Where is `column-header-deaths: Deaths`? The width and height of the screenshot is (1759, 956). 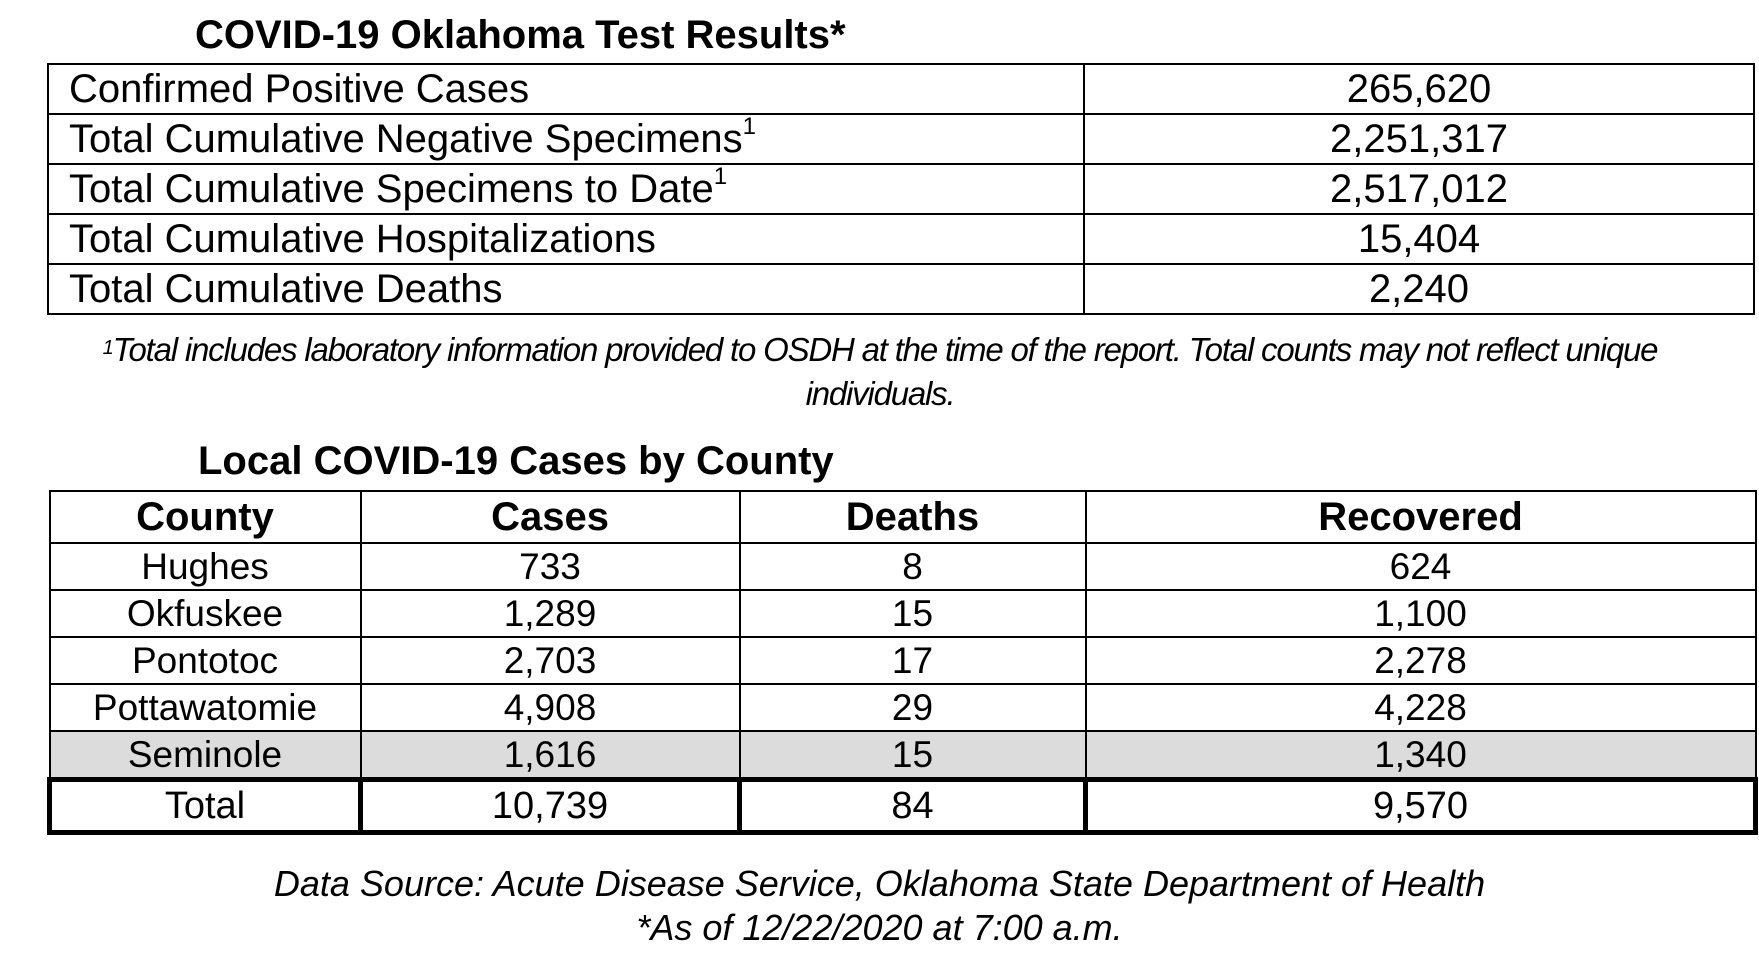
column-header-deaths: Deaths is located at coordinates (912, 517).